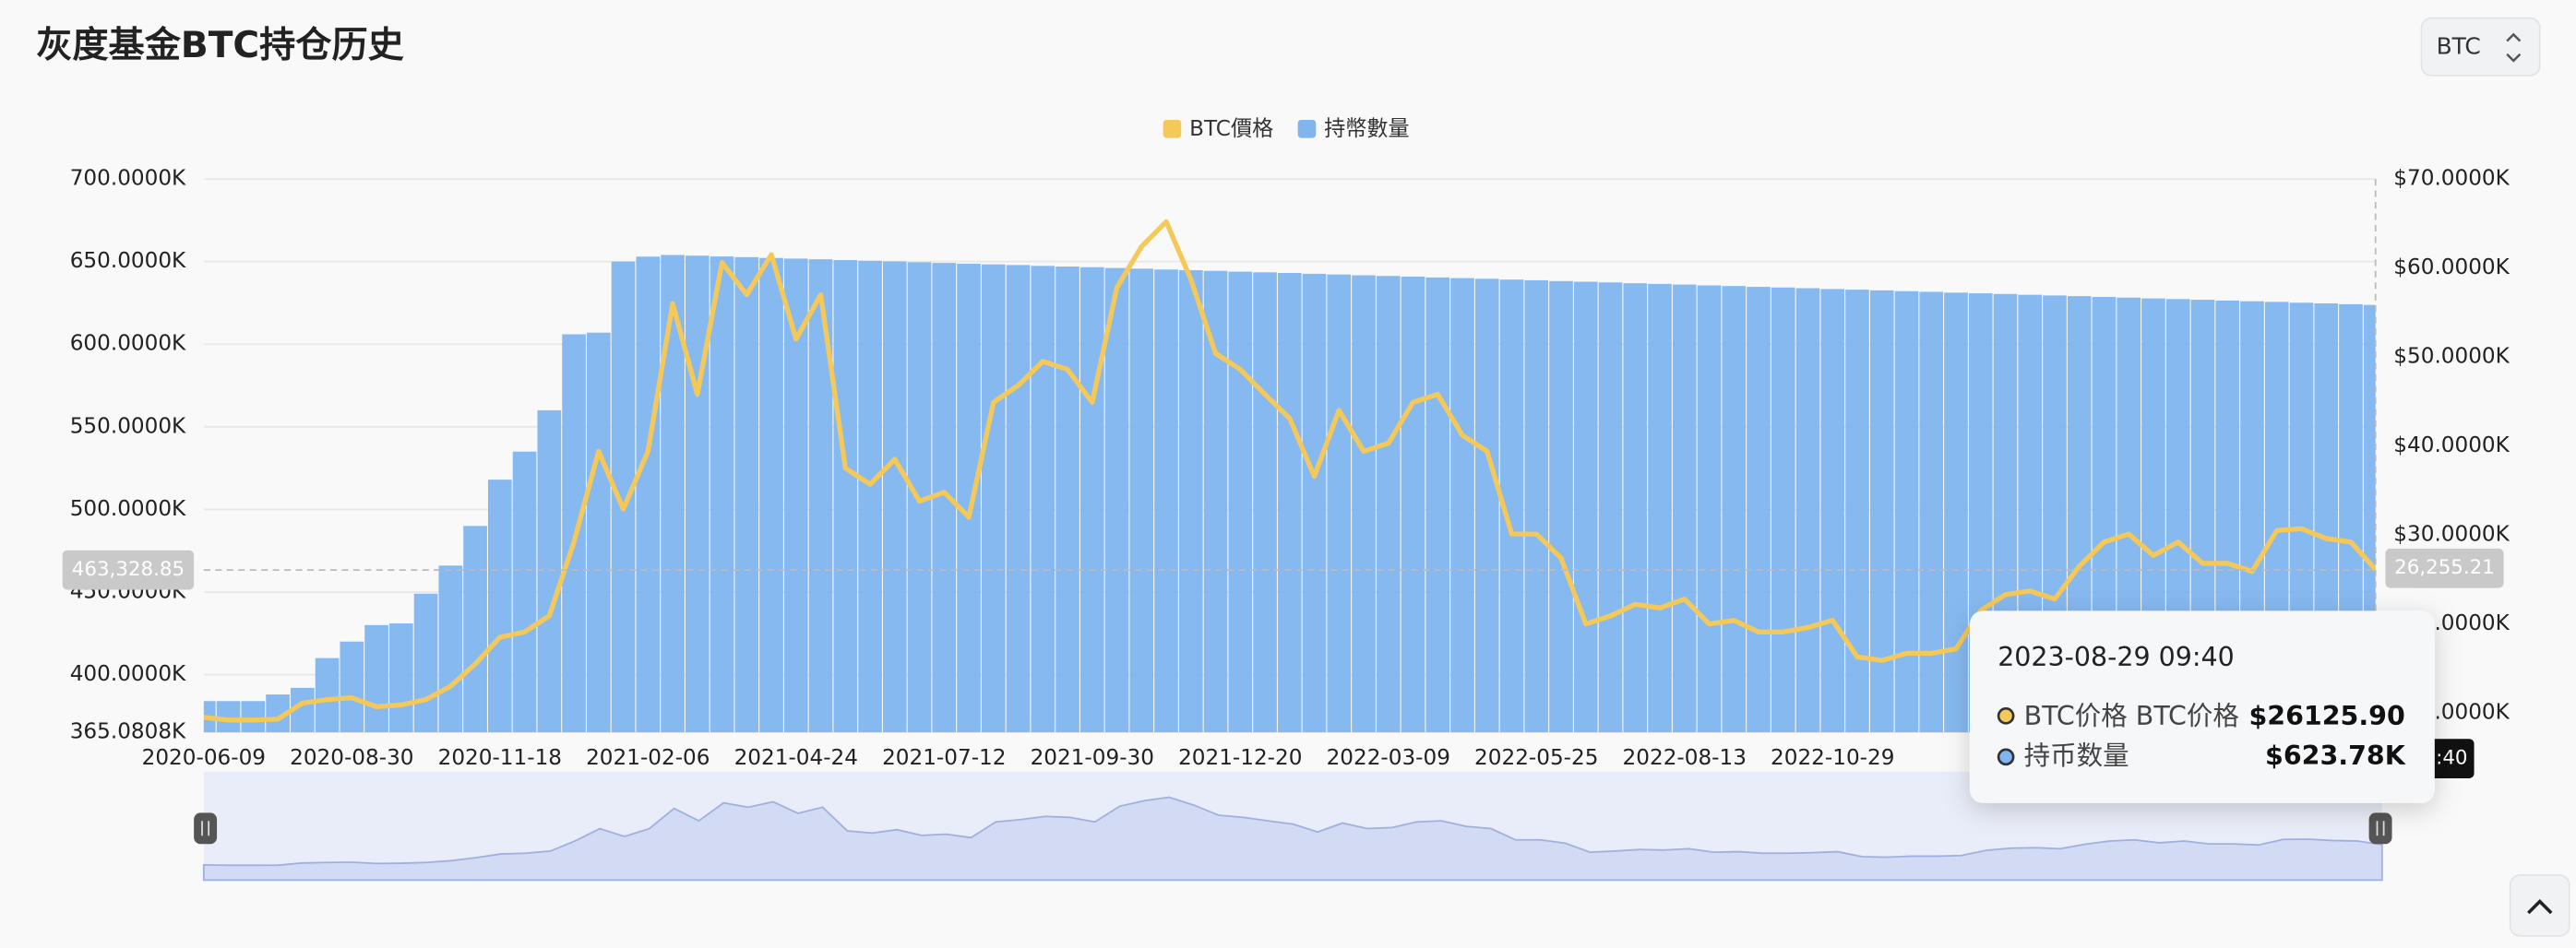  Describe the element at coordinates (1389, 758) in the screenshot. I see `x-tick-label: 2022-03-09` at that location.